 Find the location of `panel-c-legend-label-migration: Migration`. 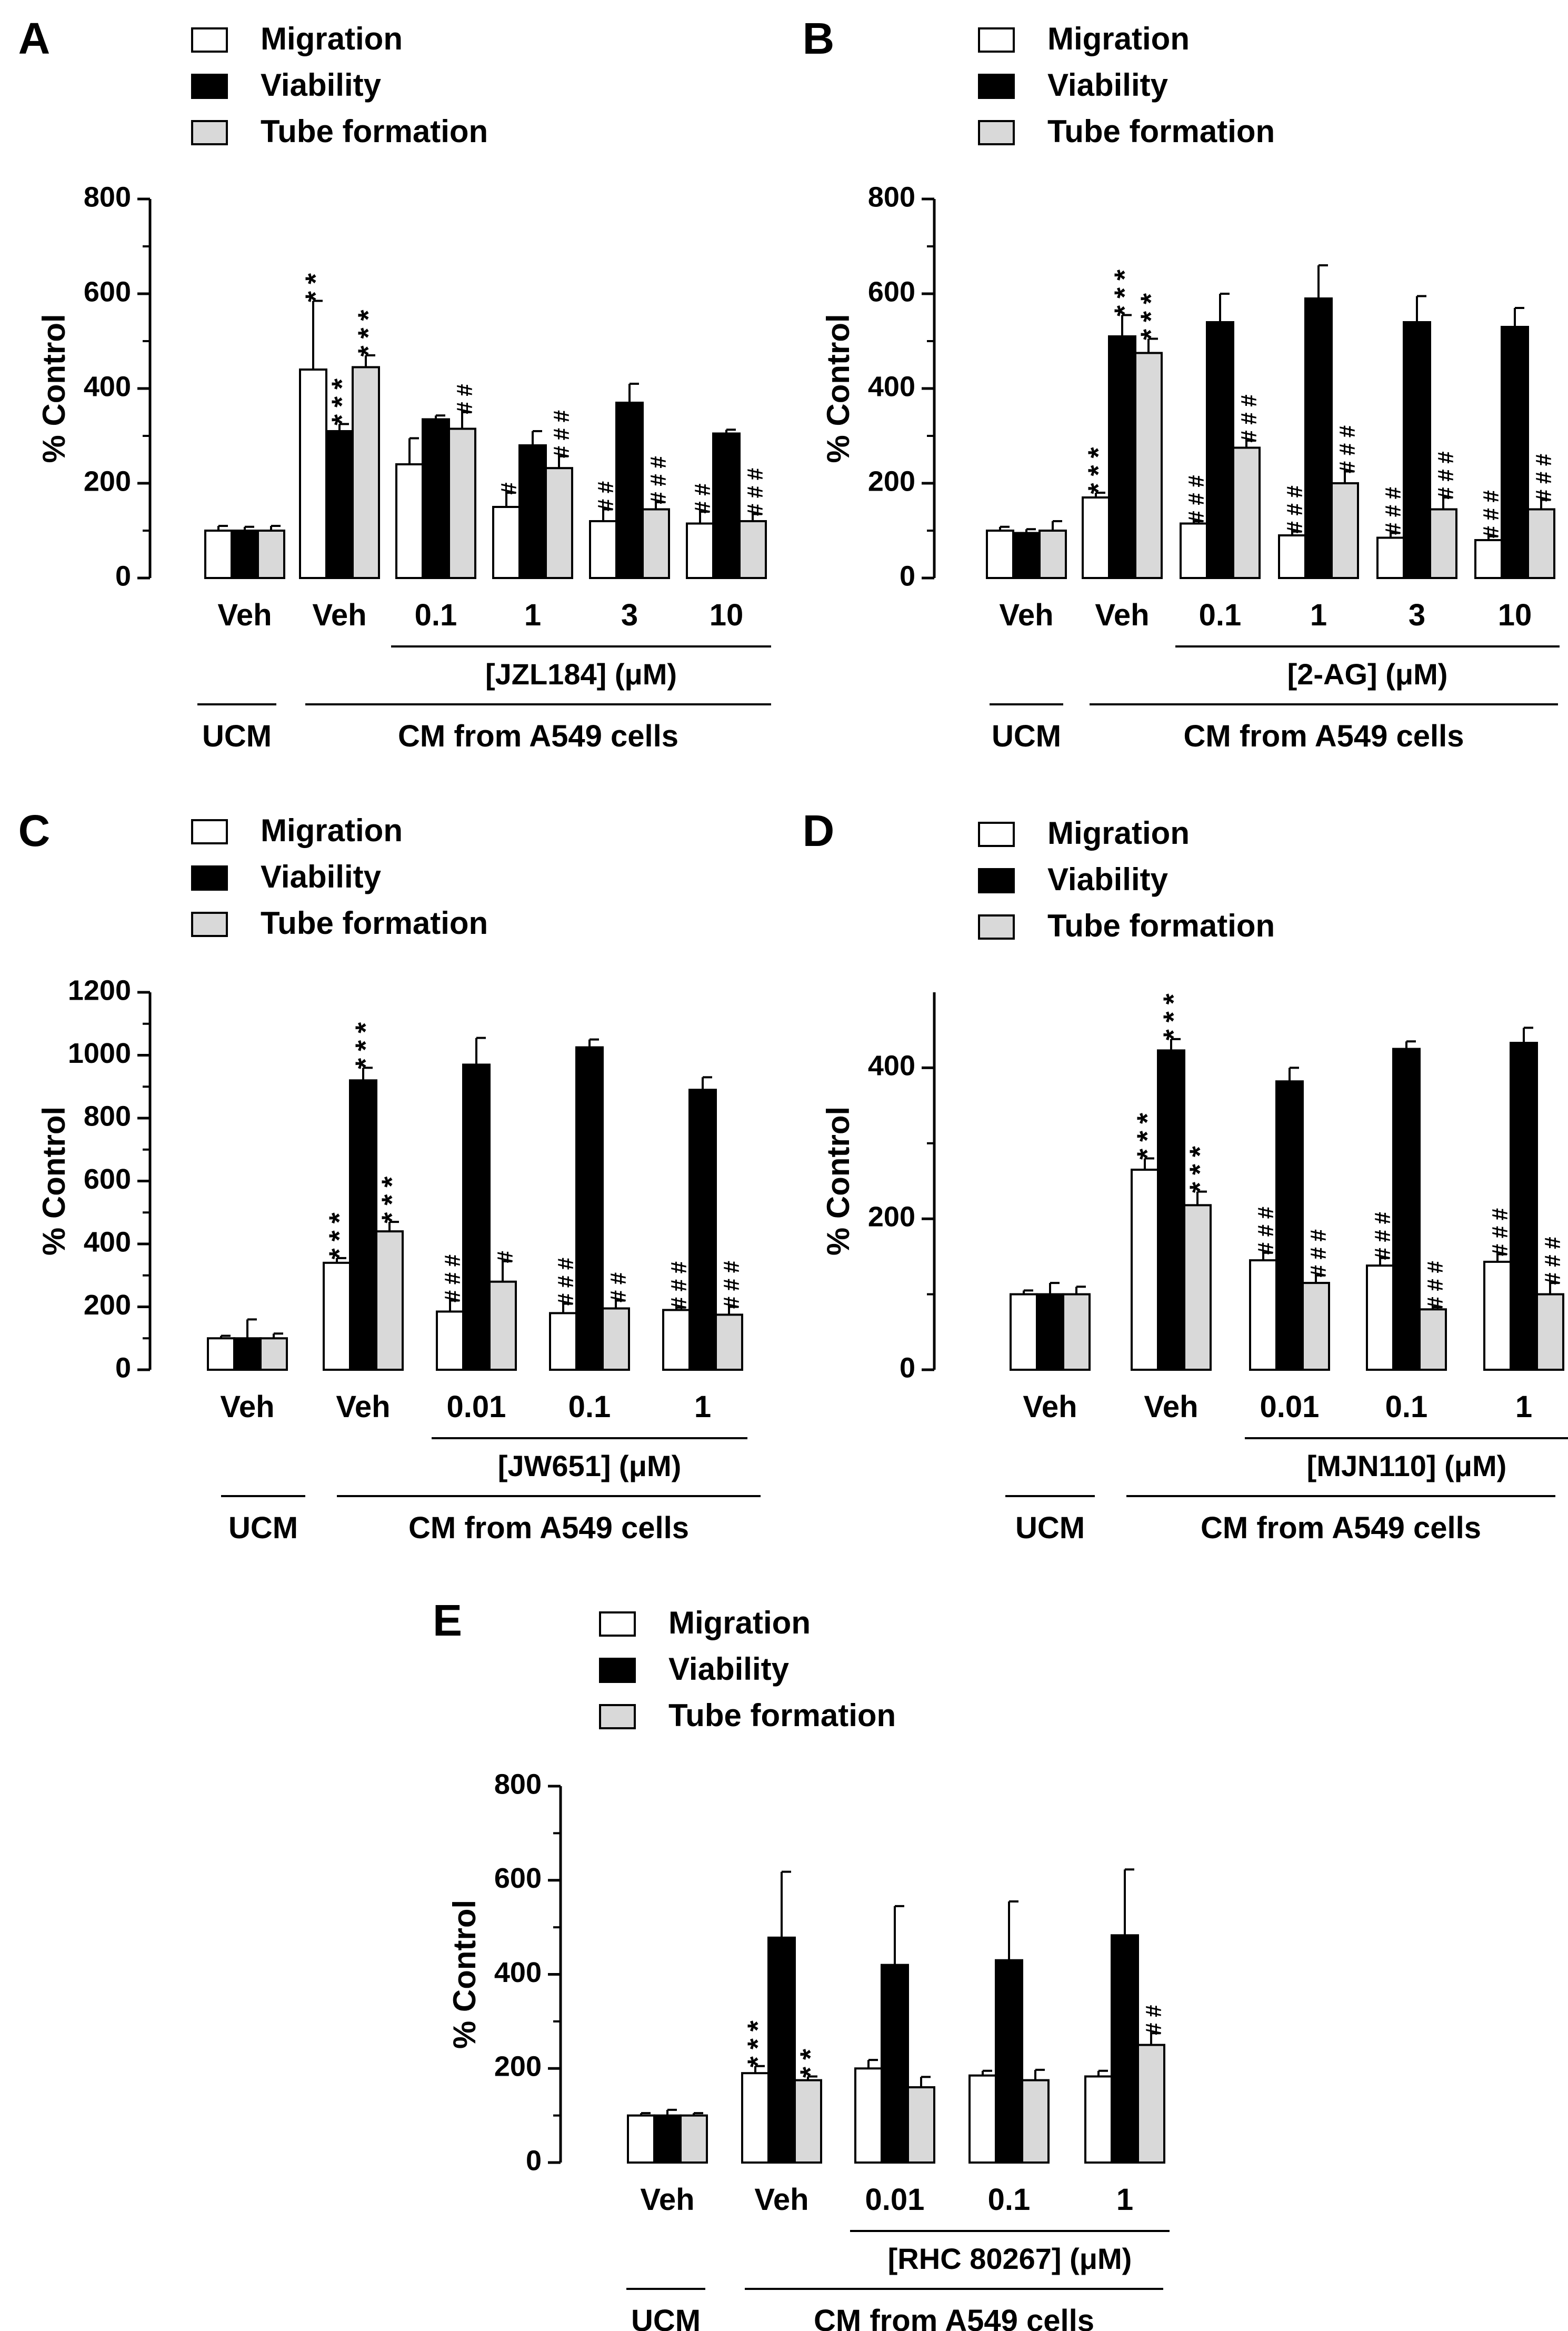

panel-c-legend-label-migration: Migration is located at coordinates (332, 830).